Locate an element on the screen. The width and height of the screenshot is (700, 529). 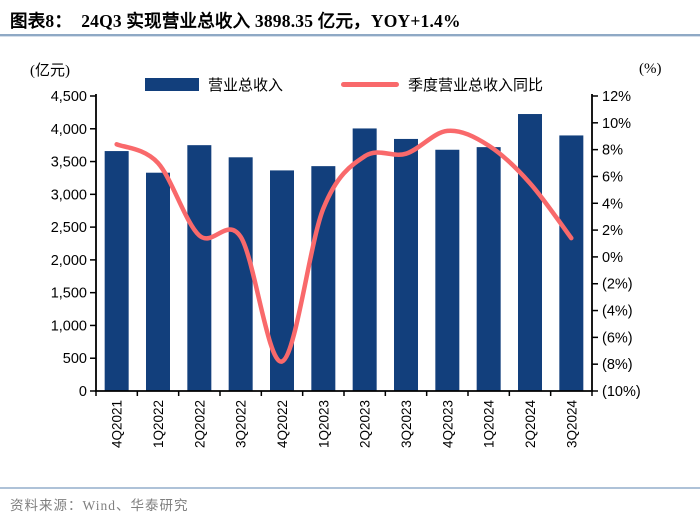
bar-2Q2024 is located at coordinates (530, 253).